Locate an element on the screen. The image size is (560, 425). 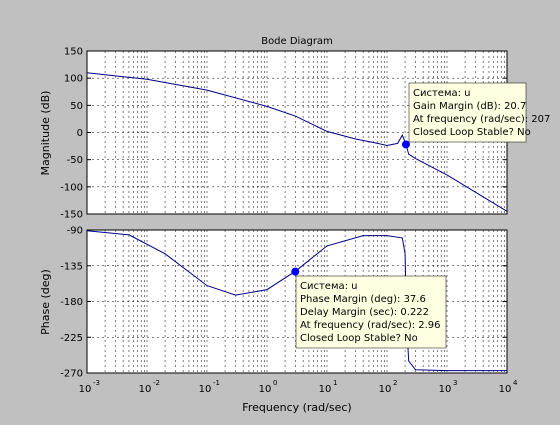
ph-annot-line: At frequency (rad/sec): 2.96 is located at coordinates (370, 325).